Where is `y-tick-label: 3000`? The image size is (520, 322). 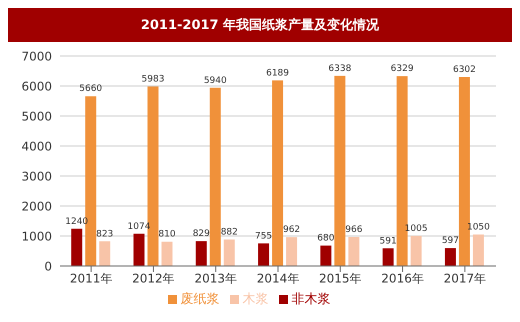 y-tick-label: 3000 is located at coordinates (36, 176).